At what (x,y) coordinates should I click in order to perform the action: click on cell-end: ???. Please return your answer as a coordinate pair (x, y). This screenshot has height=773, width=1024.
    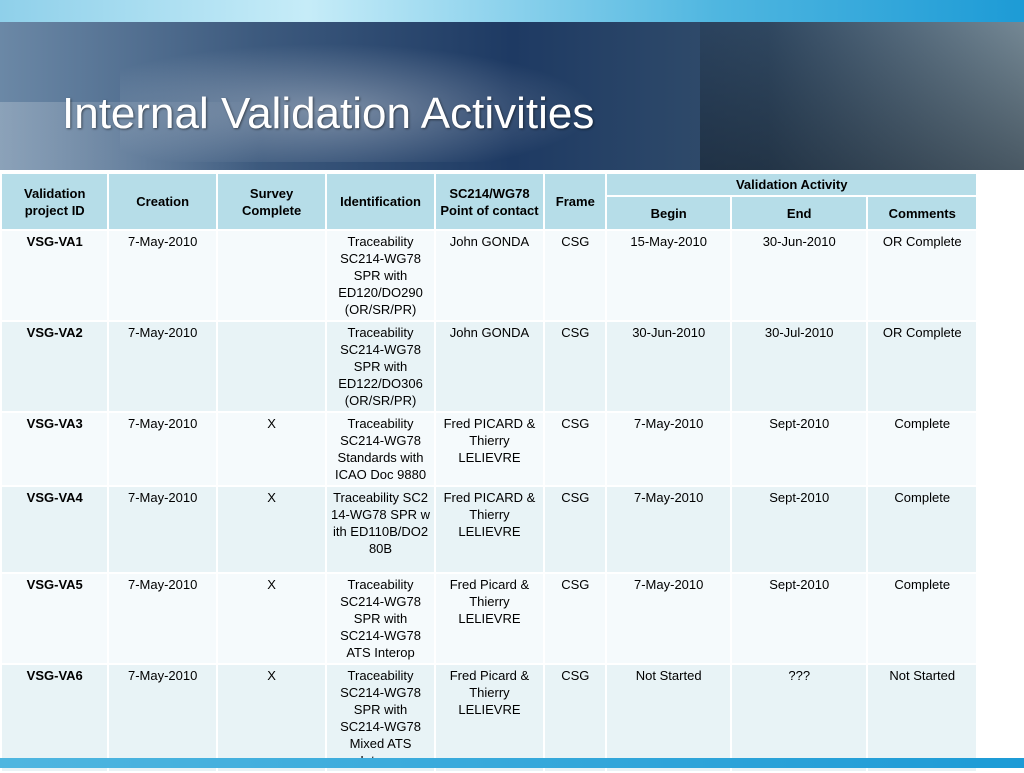
    Looking at the image, I should click on (799, 718).